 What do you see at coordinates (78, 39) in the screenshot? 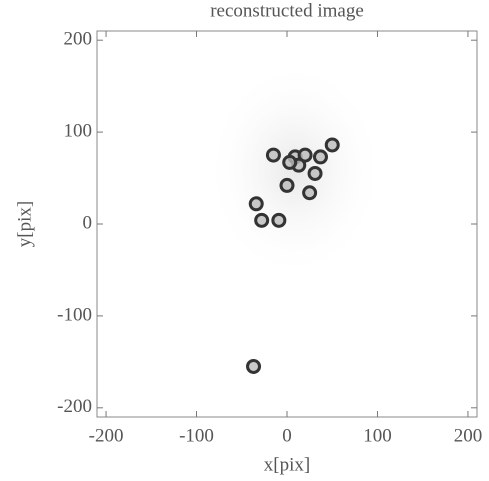
I see `y-tick-label: 200` at bounding box center [78, 39].